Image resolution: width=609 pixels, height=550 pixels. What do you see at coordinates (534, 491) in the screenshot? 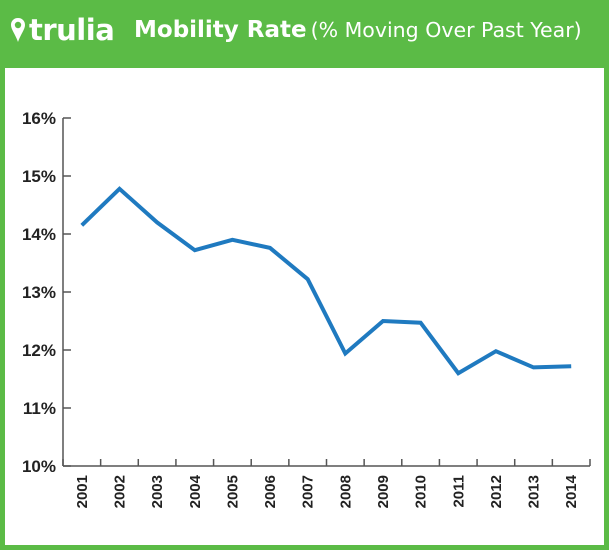
I see `x-tick-label: 2013` at bounding box center [534, 491].